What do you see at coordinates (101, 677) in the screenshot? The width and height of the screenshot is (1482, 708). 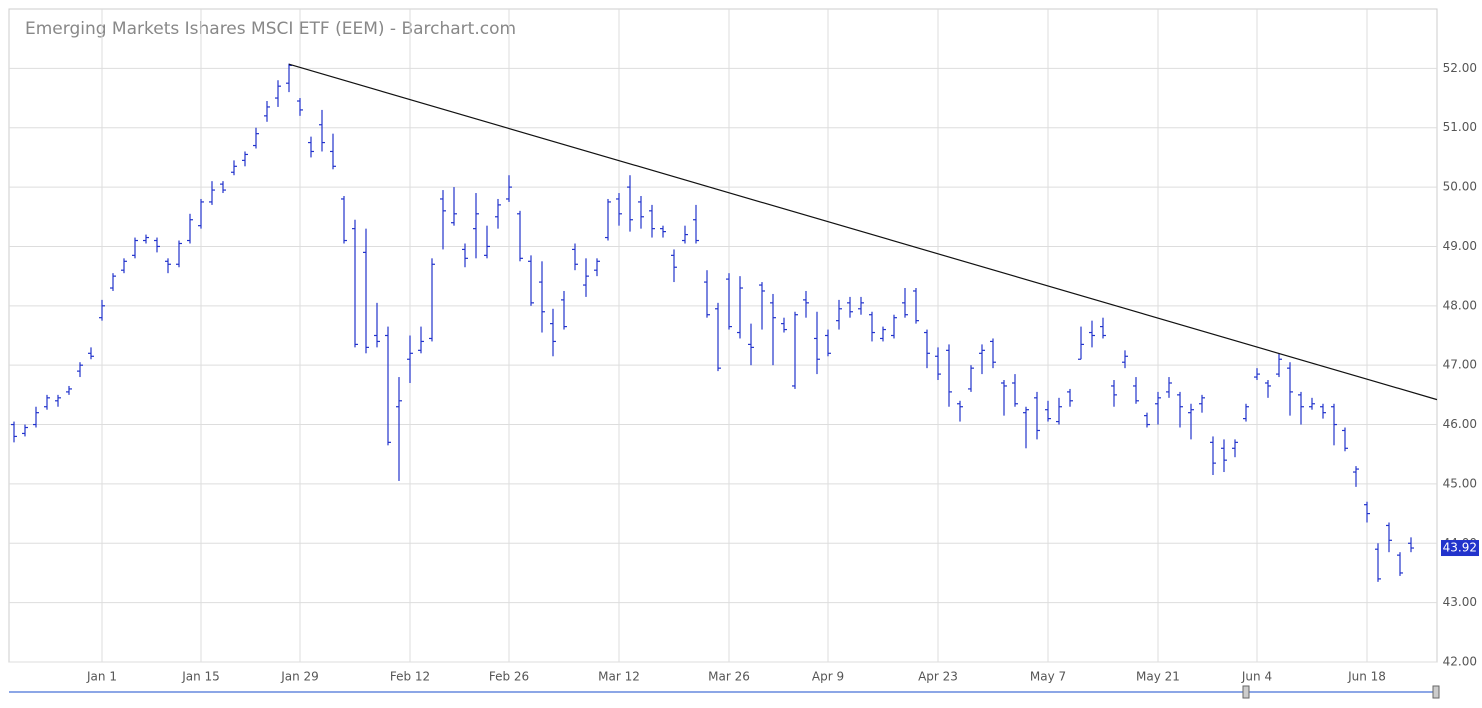 I see `x-tick-label: Jan 1` at bounding box center [101, 677].